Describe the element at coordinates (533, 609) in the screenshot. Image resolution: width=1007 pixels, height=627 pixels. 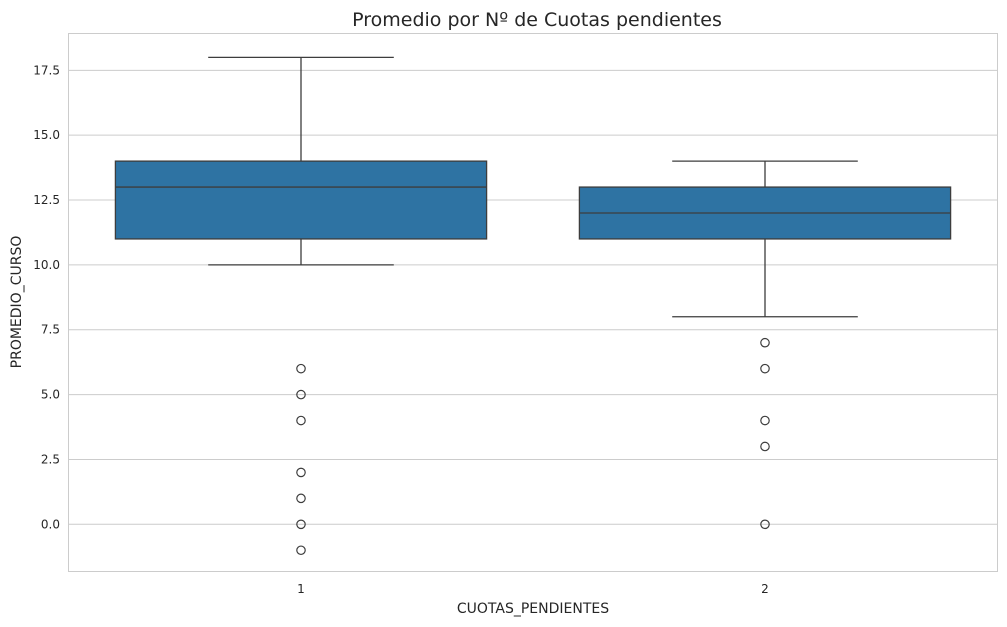
I see `x-axis-label: CUOTAS_PENDIENTES` at that location.